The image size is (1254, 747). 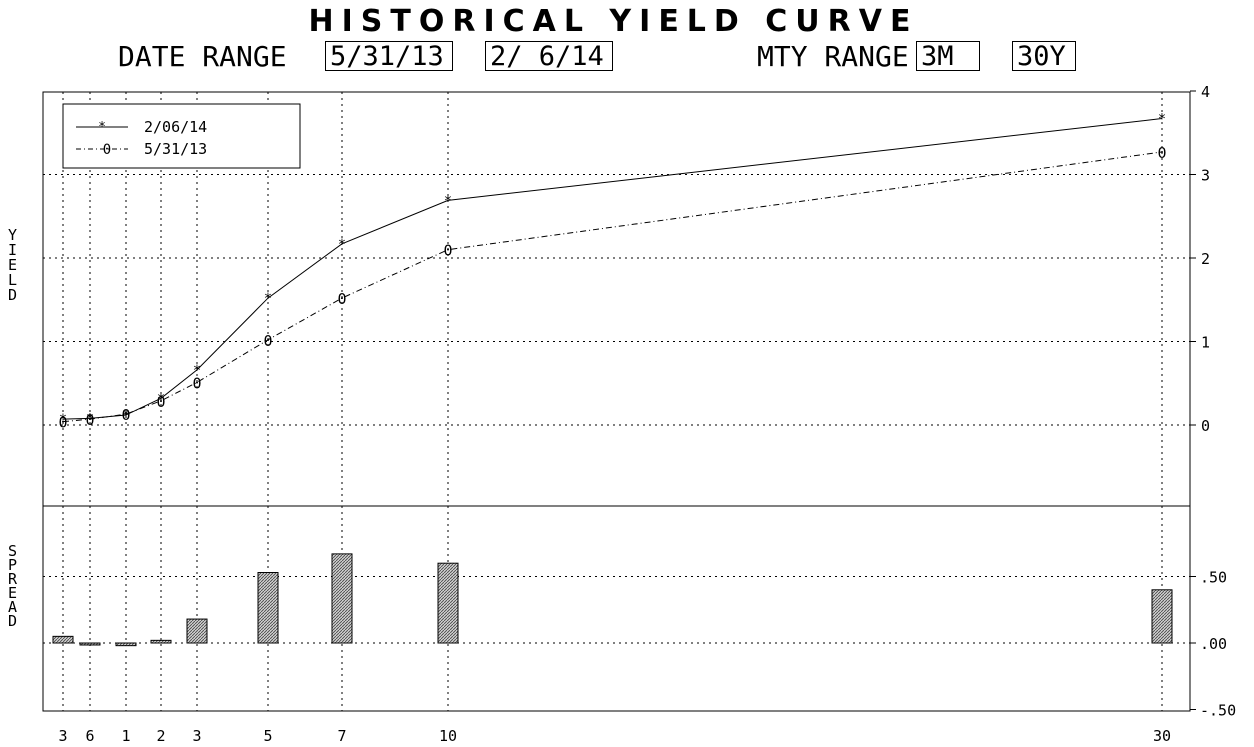 I want to click on series-1-marker-30: *, so click(x=1162, y=120).